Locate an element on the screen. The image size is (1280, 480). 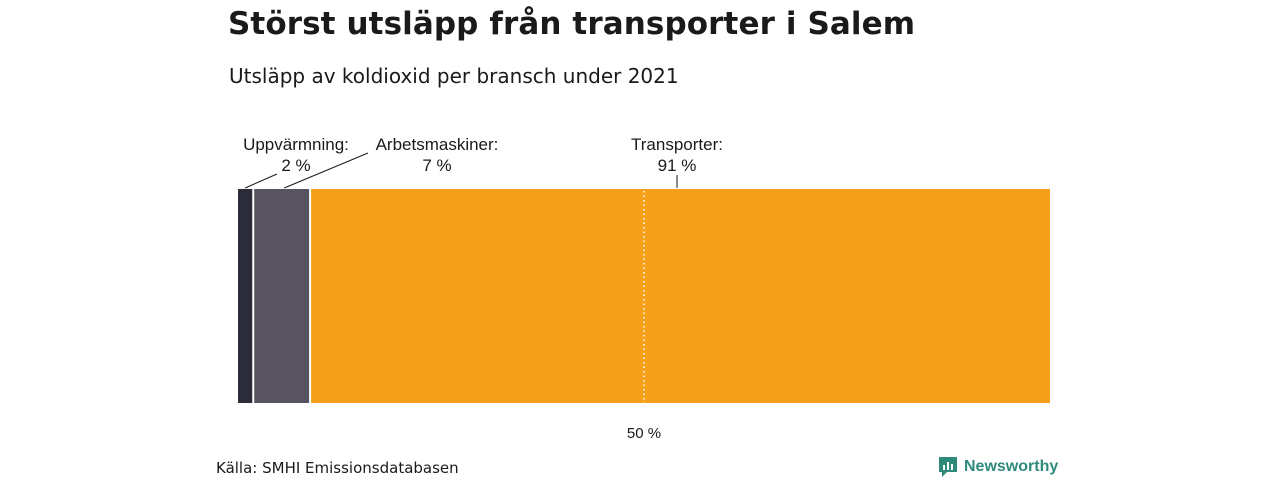
reference-line-label: 50 % is located at coordinates (644, 433).